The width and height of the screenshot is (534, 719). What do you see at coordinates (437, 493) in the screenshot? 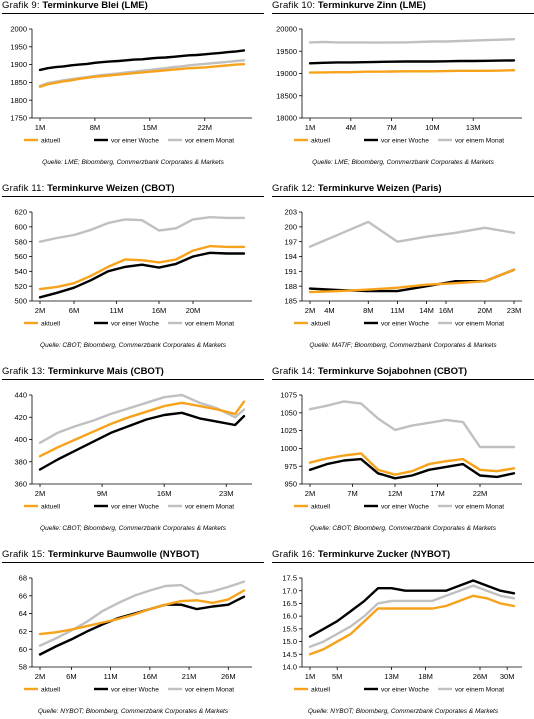
I see `x-tick-label: 17M` at bounding box center [437, 493].